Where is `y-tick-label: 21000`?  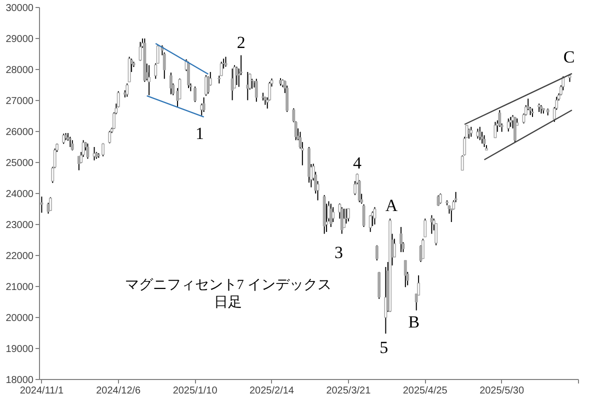 y-tick-label: 21000 is located at coordinates (20, 287).